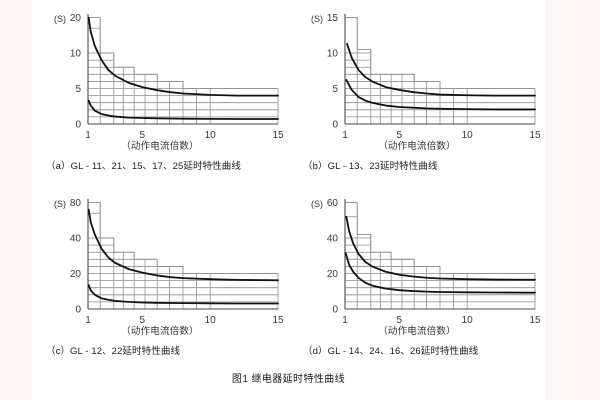 The height and width of the screenshot is (400, 600). What do you see at coordinates (113, 351) in the screenshot?
I see `panel-caption-c: （c）GL - 12、22延时特性曲线` at bounding box center [113, 351].